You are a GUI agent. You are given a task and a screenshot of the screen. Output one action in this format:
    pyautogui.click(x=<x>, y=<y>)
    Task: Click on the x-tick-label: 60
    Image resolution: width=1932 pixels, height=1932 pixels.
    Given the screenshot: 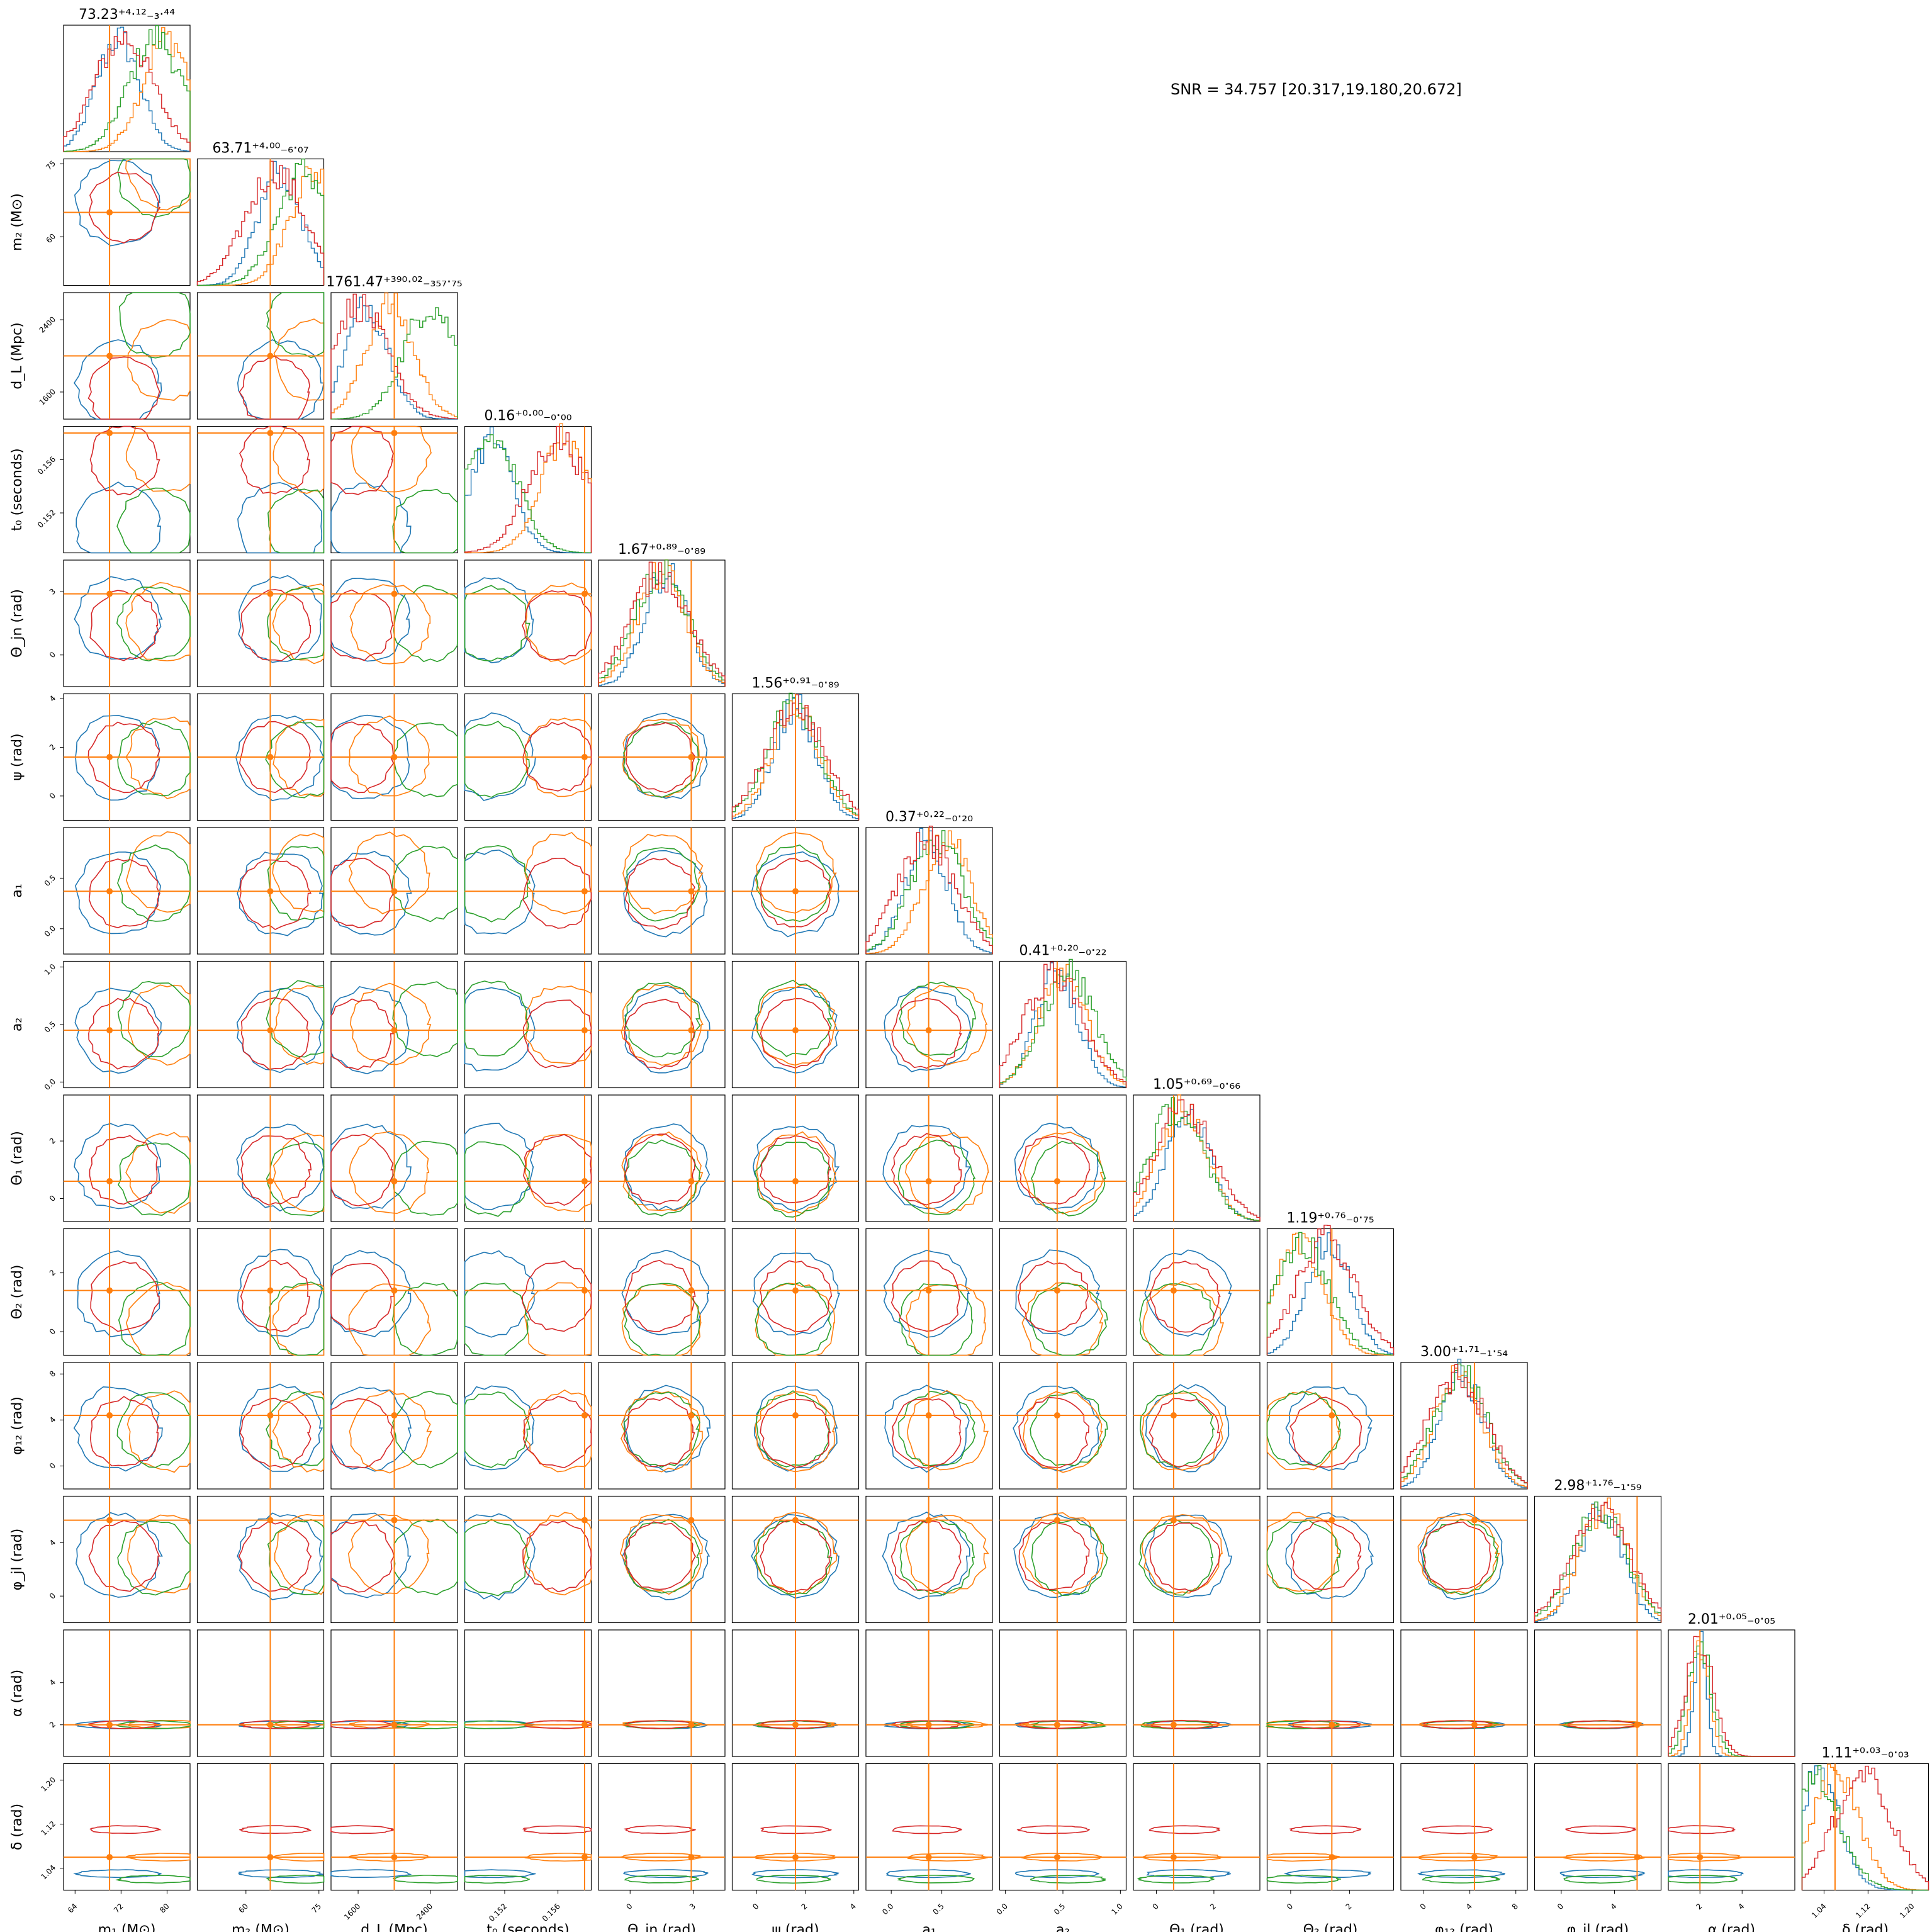 What is the action you would take?
    pyautogui.click(x=243, y=1908)
    